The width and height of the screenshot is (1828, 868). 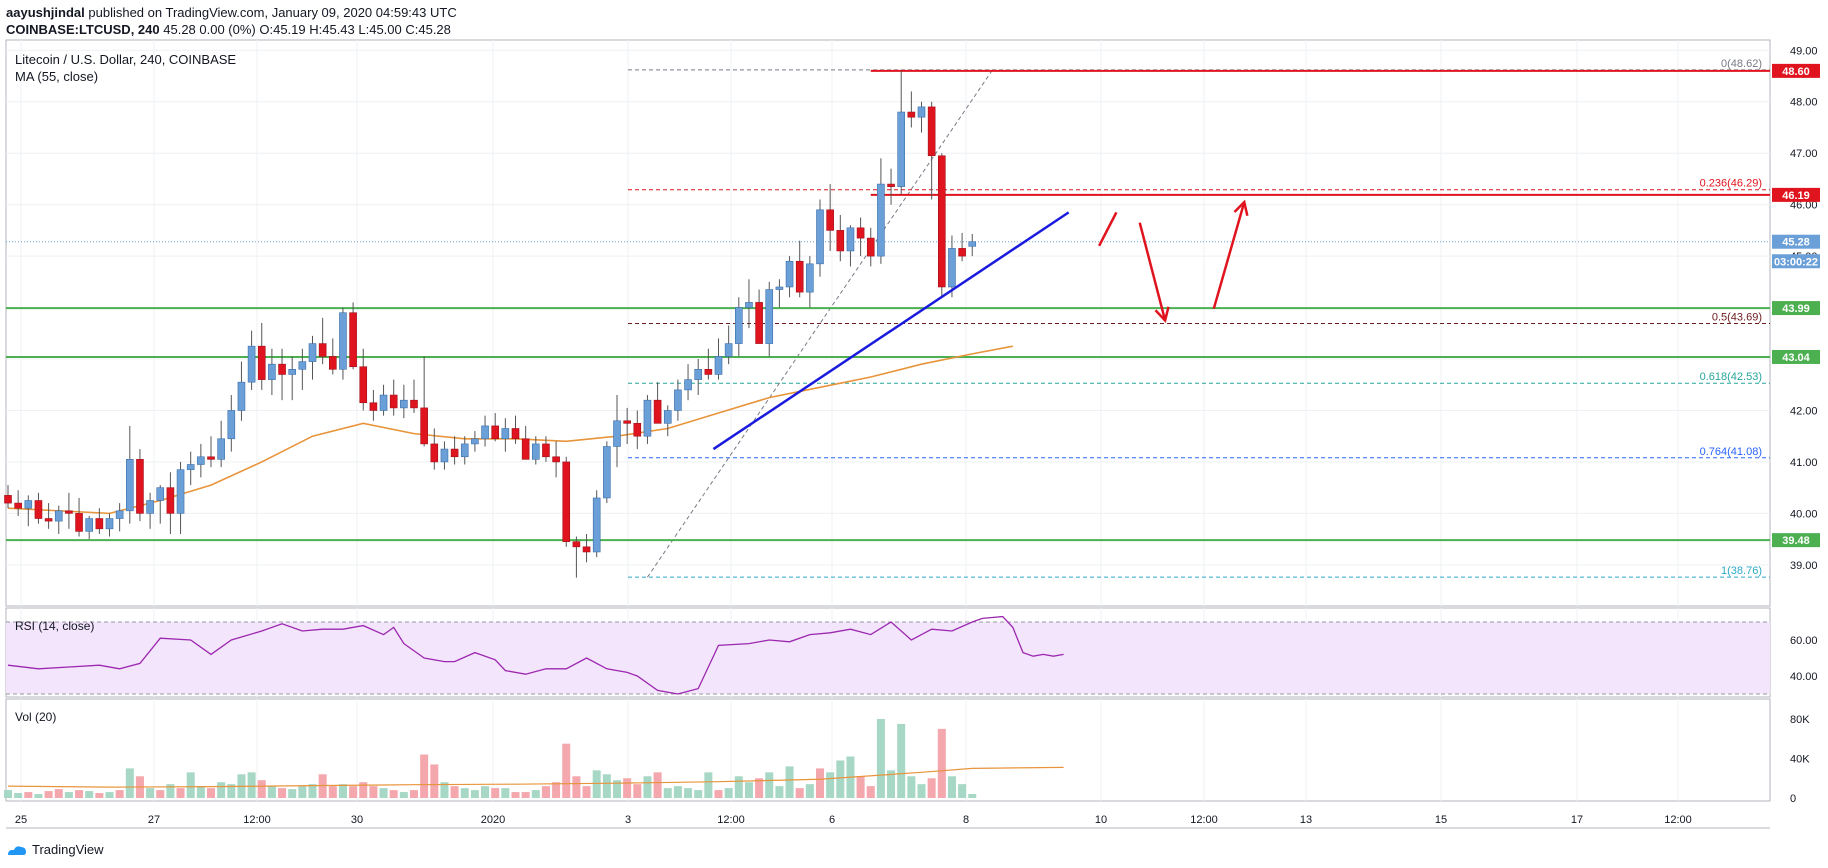 What do you see at coordinates (36, 717) in the screenshot?
I see `volume-legend: Vol (20)` at bounding box center [36, 717].